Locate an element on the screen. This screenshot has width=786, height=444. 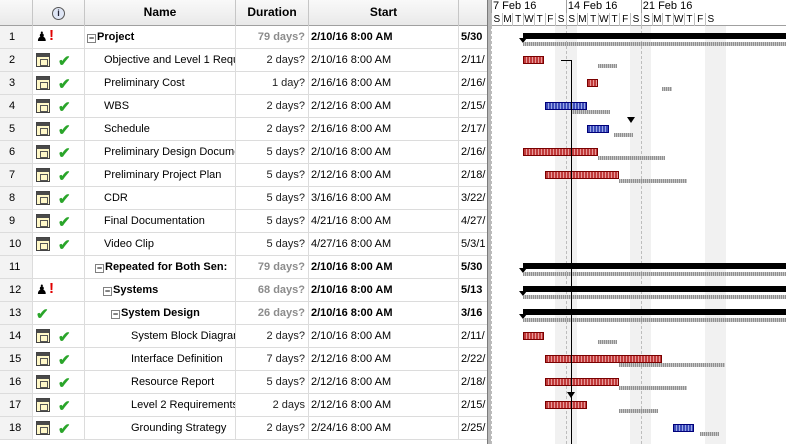
task-name: − Project is located at coordinates (160, 37).